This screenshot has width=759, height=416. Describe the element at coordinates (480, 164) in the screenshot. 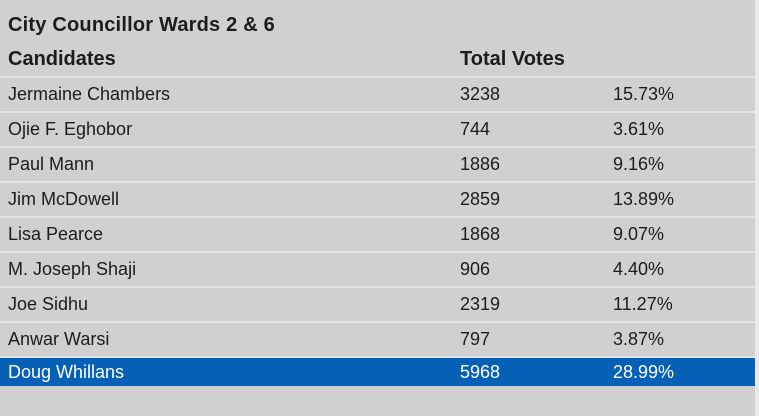

I see `votes-cell: 1886` at that location.